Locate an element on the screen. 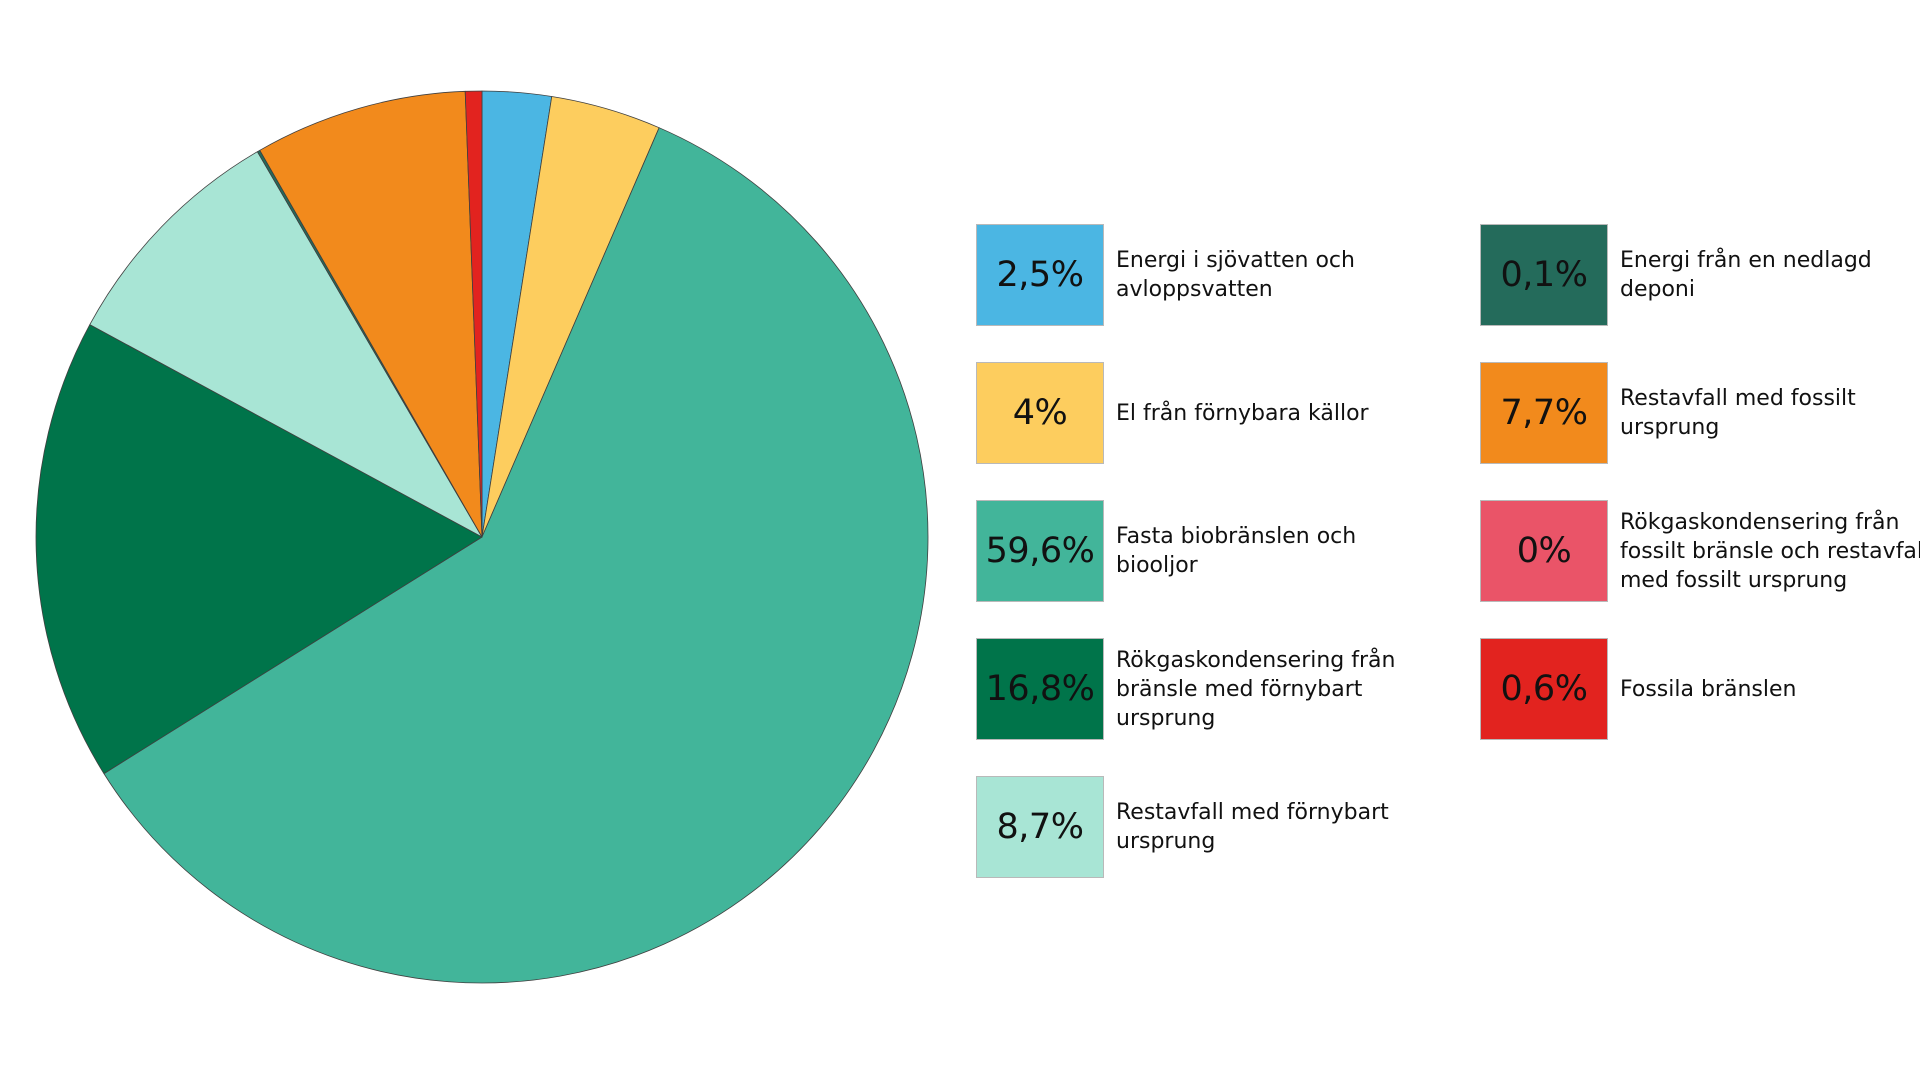 The image size is (1920, 1080). legend-label: Fasta biobränslen och biooljor is located at coordinates (1236, 551).